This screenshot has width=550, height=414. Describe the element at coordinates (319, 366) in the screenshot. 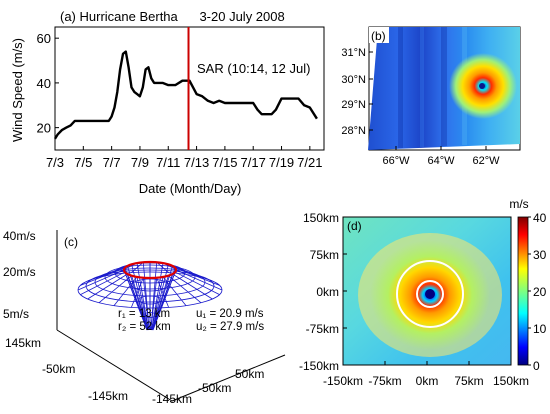

I see `panel-d-y-tick-label: -150km` at that location.